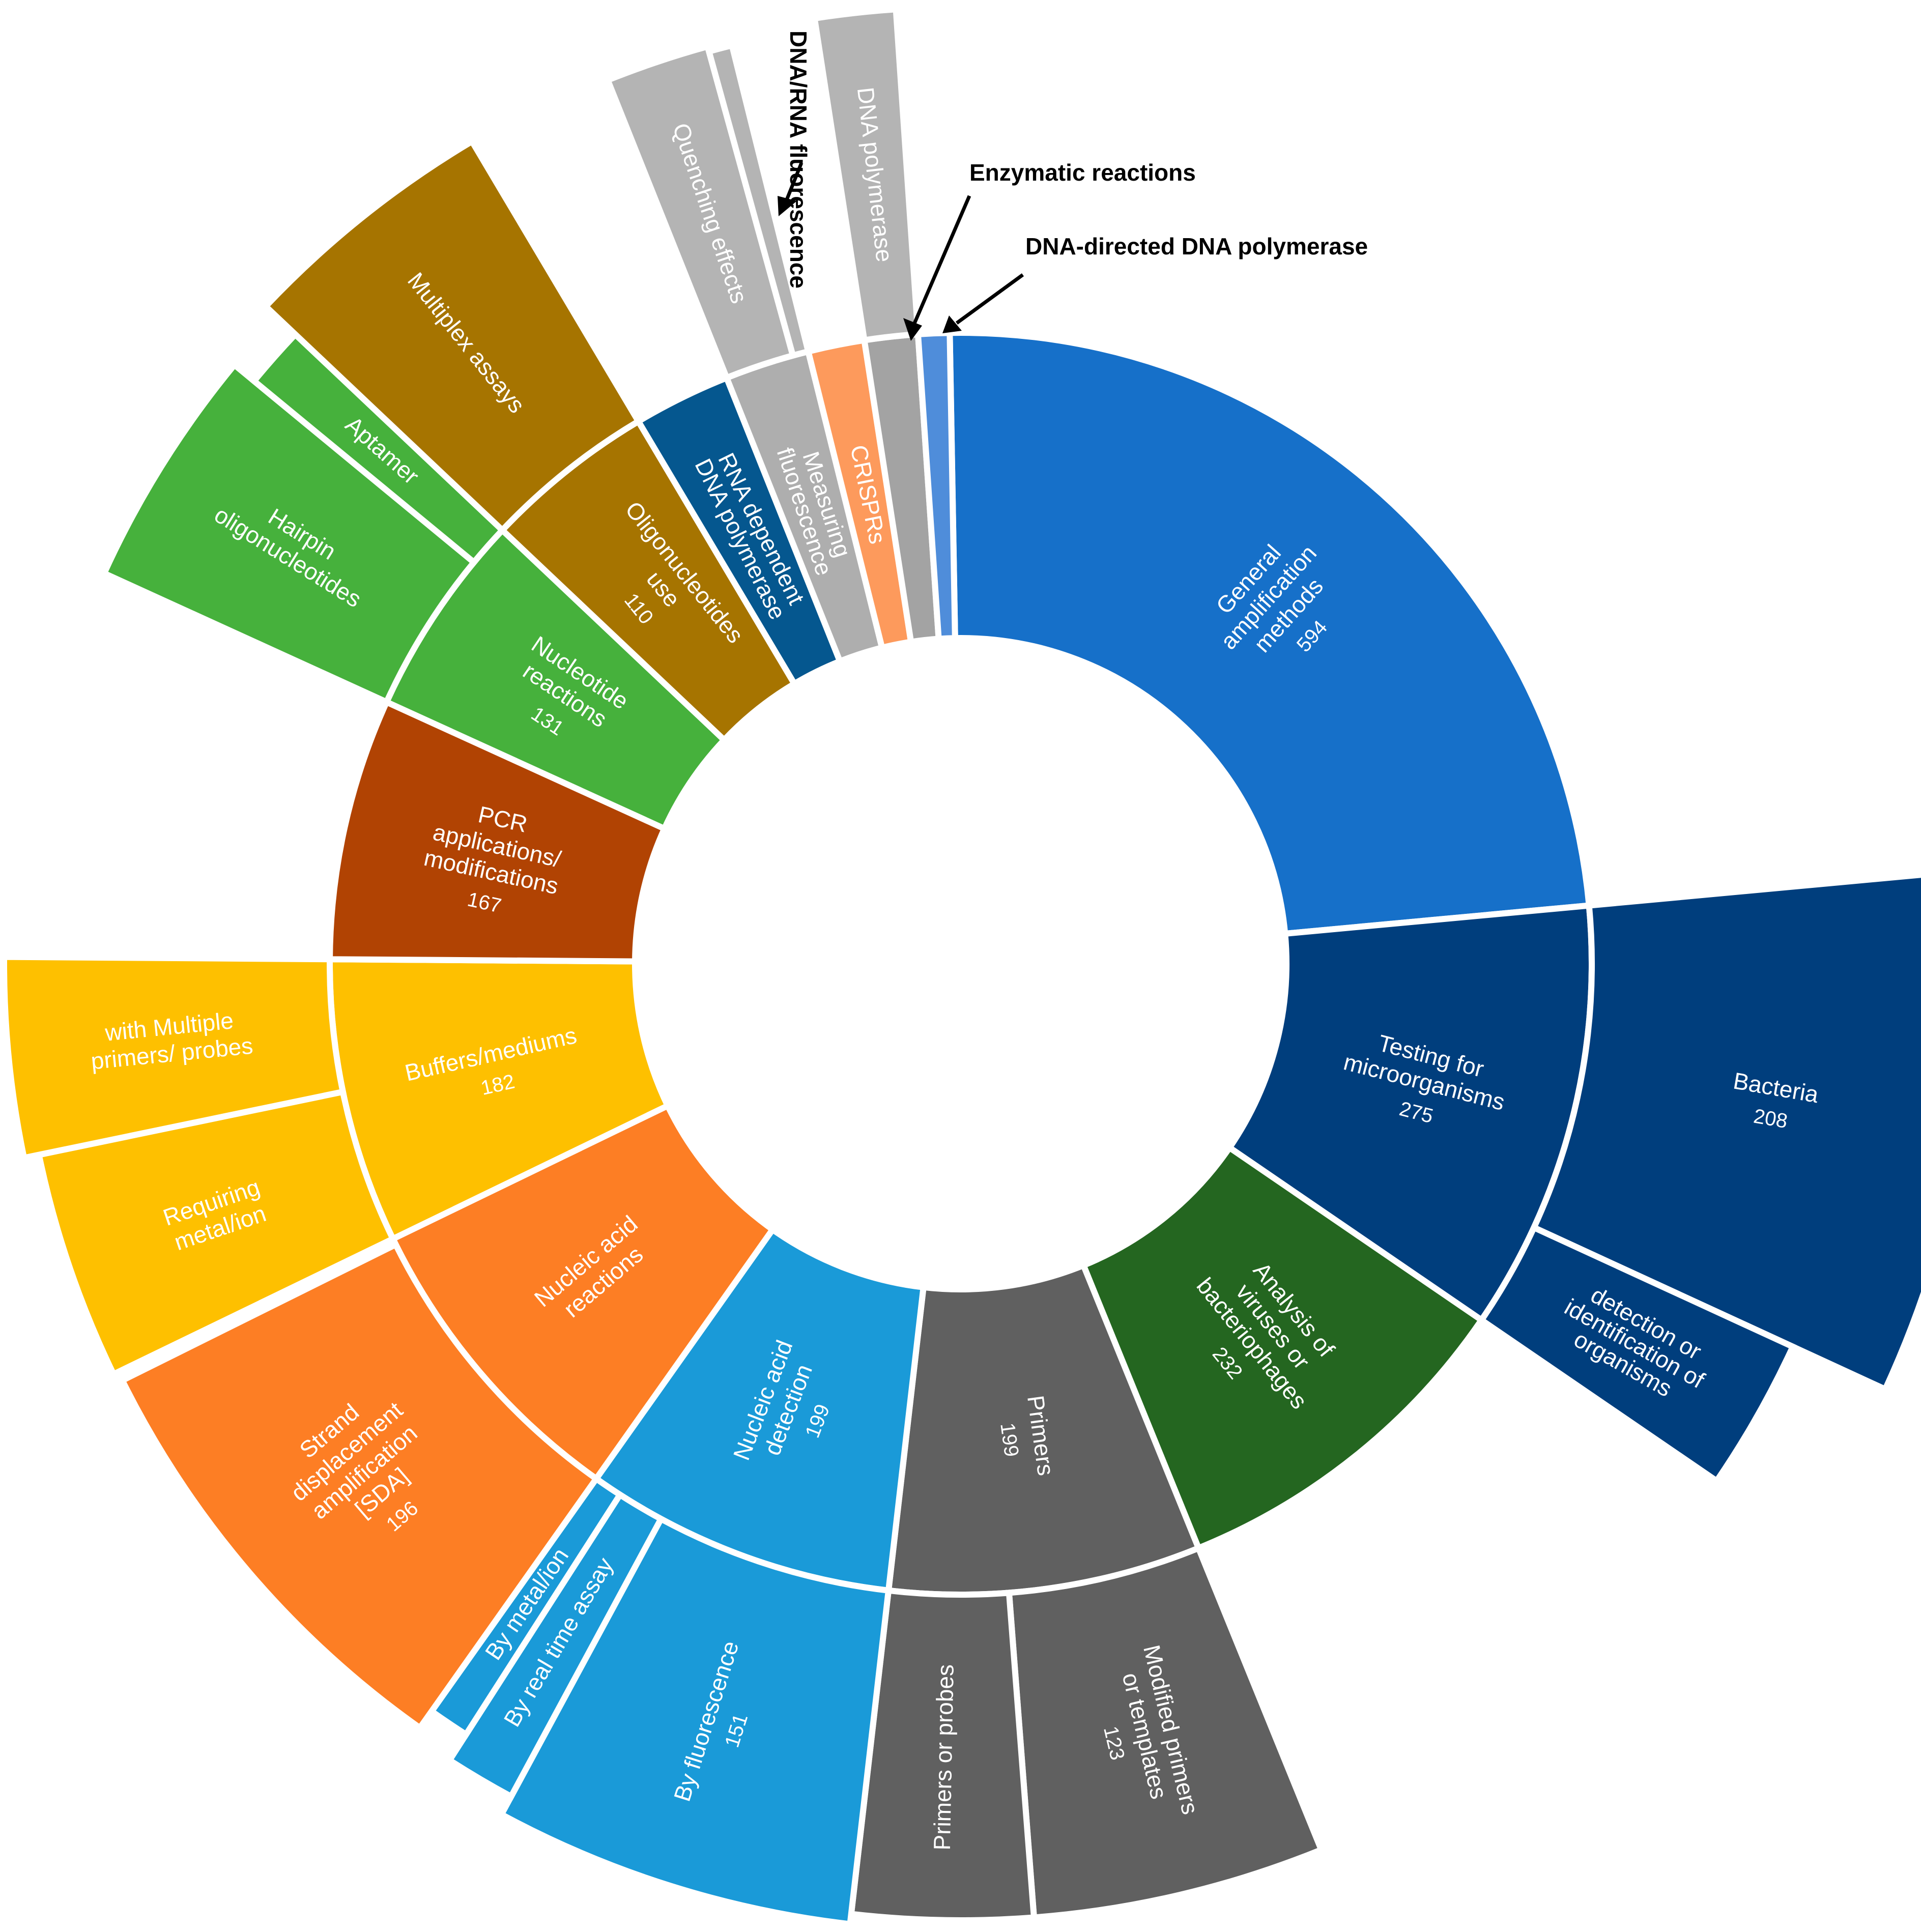 Image resolution: width=1921 pixels, height=1932 pixels. What do you see at coordinates (452, 336) in the screenshot?
I see `outer-segment-multiplex-assays` at bounding box center [452, 336].